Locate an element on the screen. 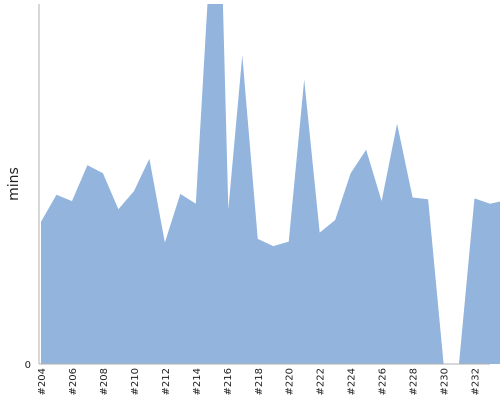  x-tick-label: #230 is located at coordinates (445, 381).